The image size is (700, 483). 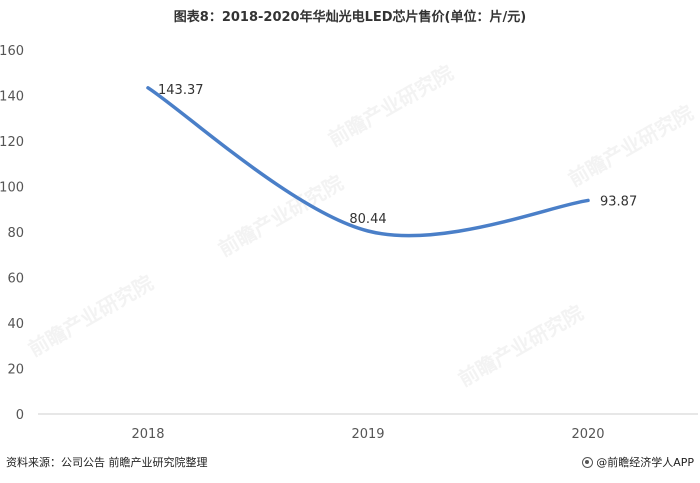 What do you see at coordinates (12, 142) in the screenshot?
I see `y-tick-label: 120` at bounding box center [12, 142].